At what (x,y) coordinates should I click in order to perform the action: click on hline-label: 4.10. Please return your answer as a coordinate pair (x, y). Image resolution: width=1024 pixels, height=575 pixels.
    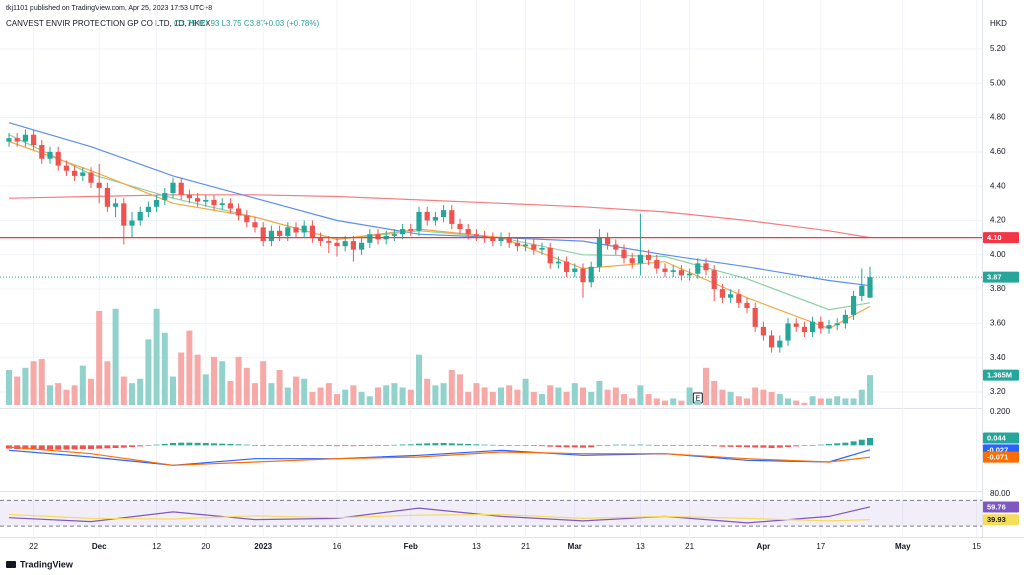
    Looking at the image, I should click on (994, 237).